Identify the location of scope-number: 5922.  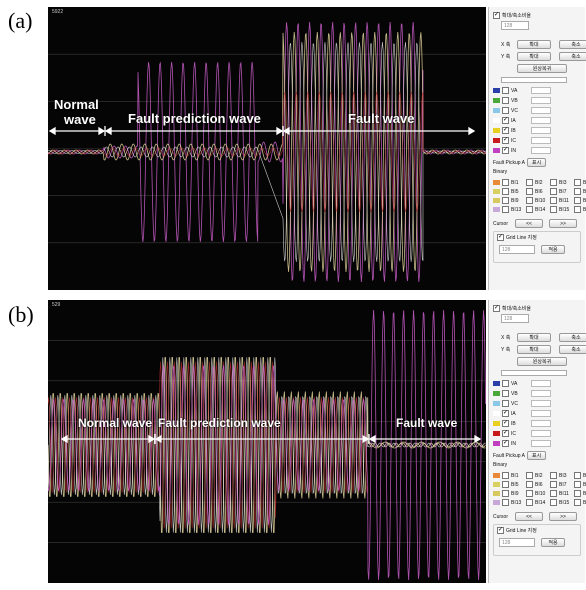
(58, 12).